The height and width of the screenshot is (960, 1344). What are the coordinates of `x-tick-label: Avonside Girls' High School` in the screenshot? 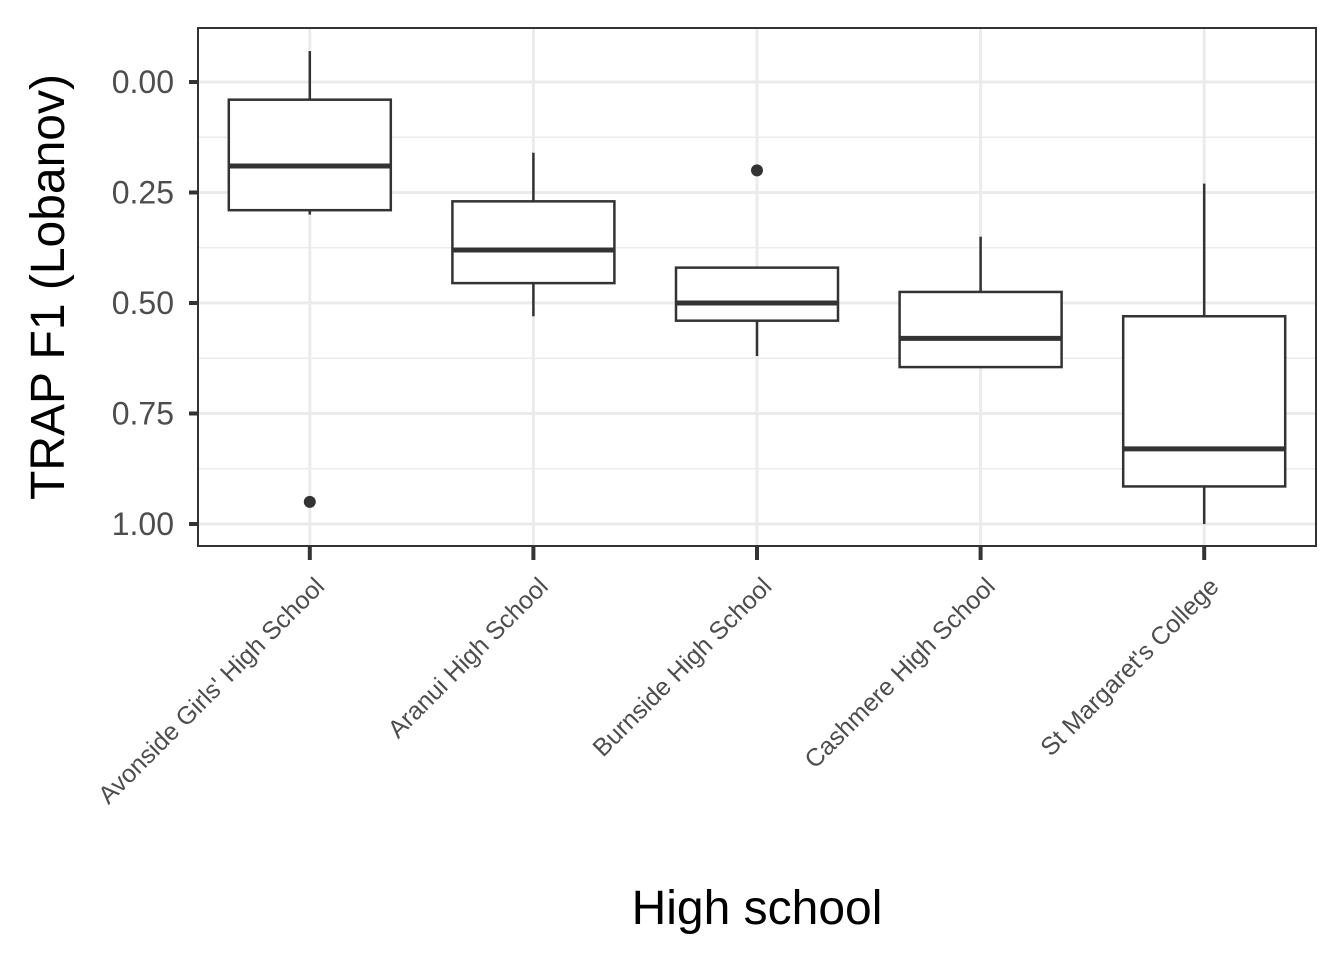 It's located at (211, 690).